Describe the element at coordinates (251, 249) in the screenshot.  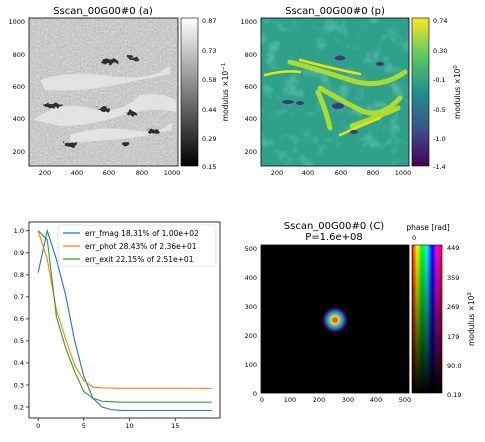
I see `ytick: 500` at that location.